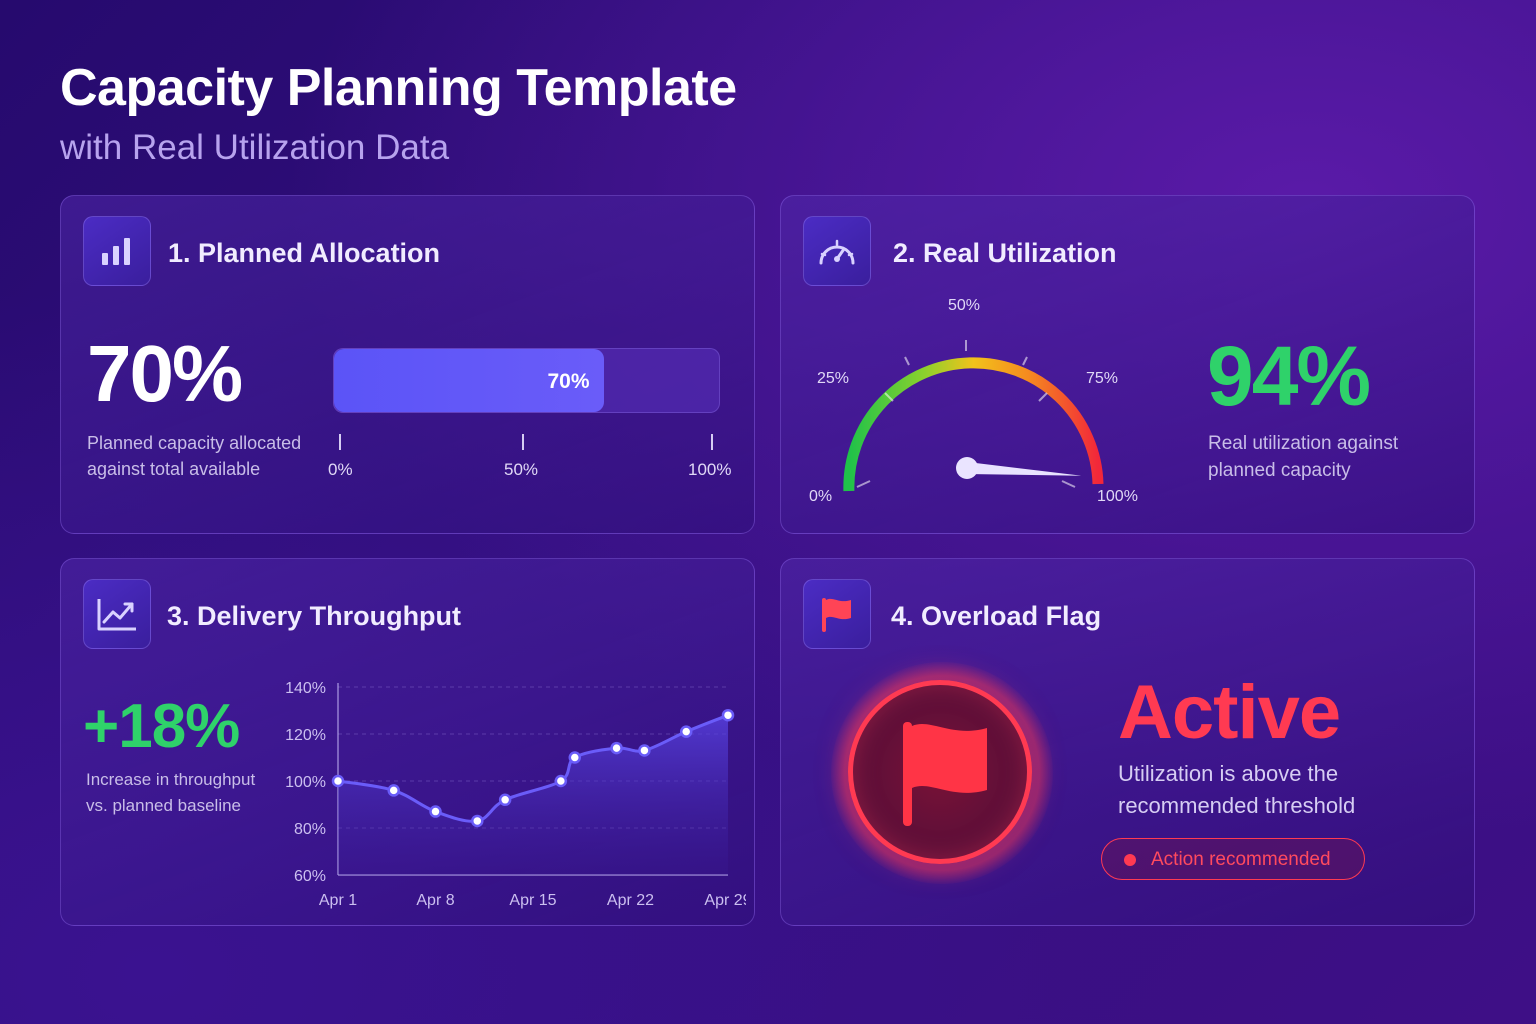 The height and width of the screenshot is (1024, 1536). I want to click on large-flag-icon, so click(945, 774).